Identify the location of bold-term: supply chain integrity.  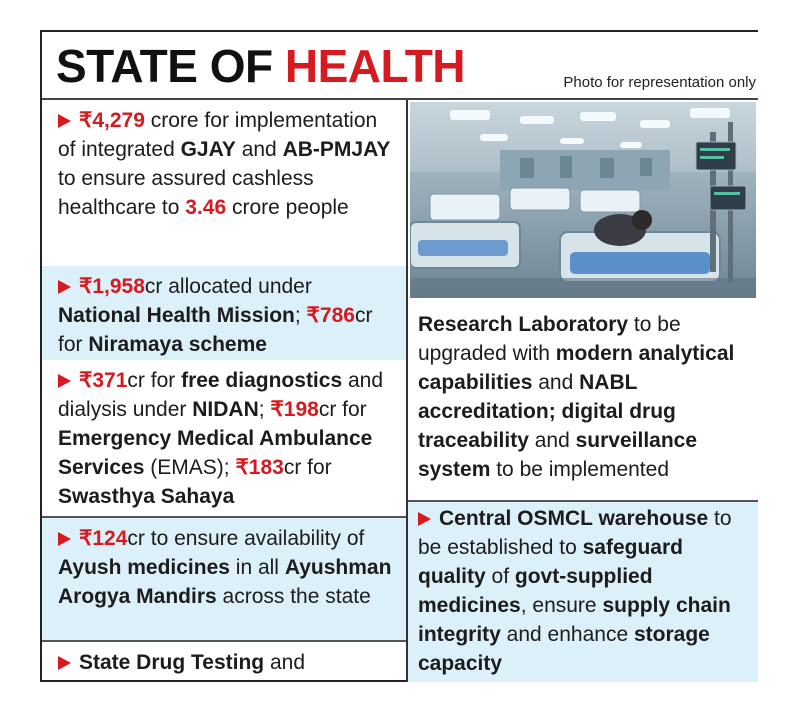
(574, 620).